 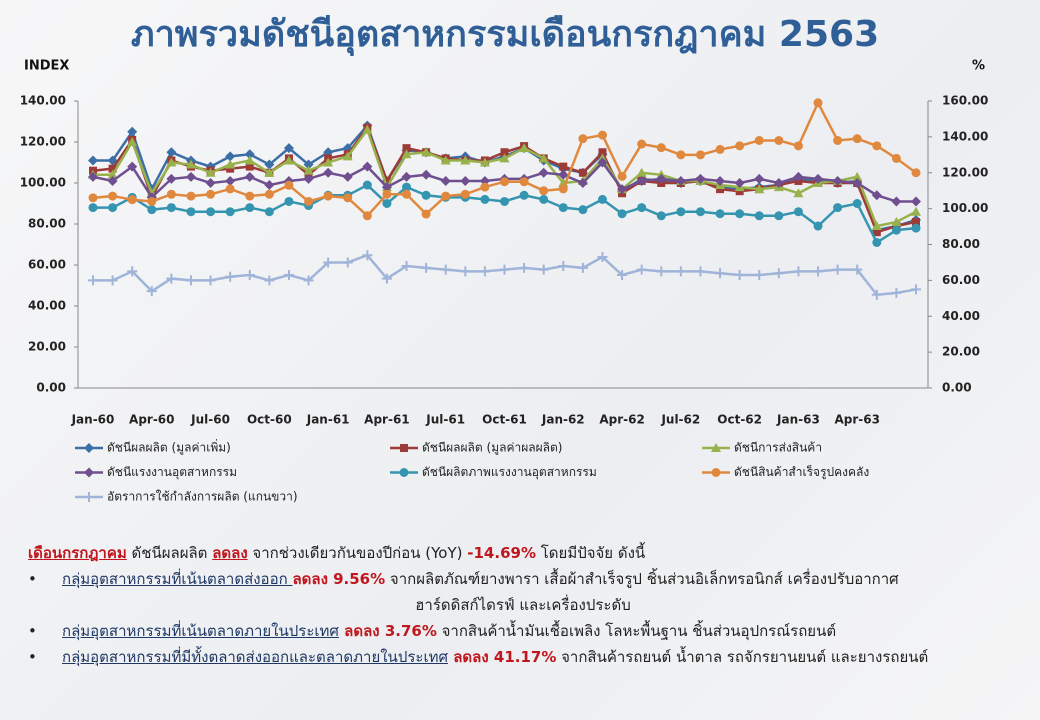 What do you see at coordinates (965, 136) in the screenshot?
I see `y2-tick-label: 140.00` at bounding box center [965, 136].